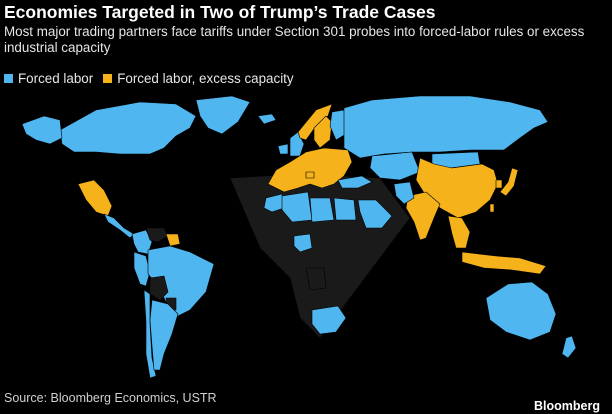  I want to click on region-taiwan: Taiwan, so click(492, 208).